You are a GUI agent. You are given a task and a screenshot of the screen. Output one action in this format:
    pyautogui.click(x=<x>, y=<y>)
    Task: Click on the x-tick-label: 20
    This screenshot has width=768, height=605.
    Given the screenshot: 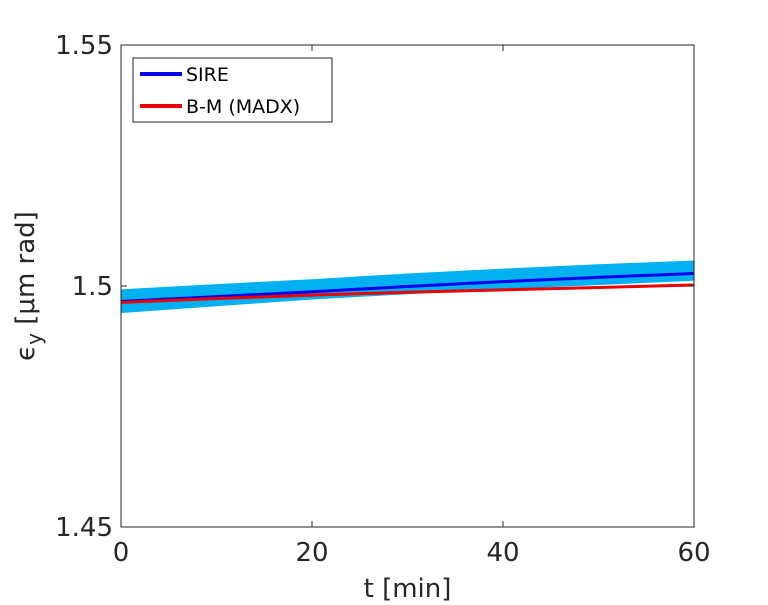 What is the action you would take?
    pyautogui.click(x=311, y=553)
    